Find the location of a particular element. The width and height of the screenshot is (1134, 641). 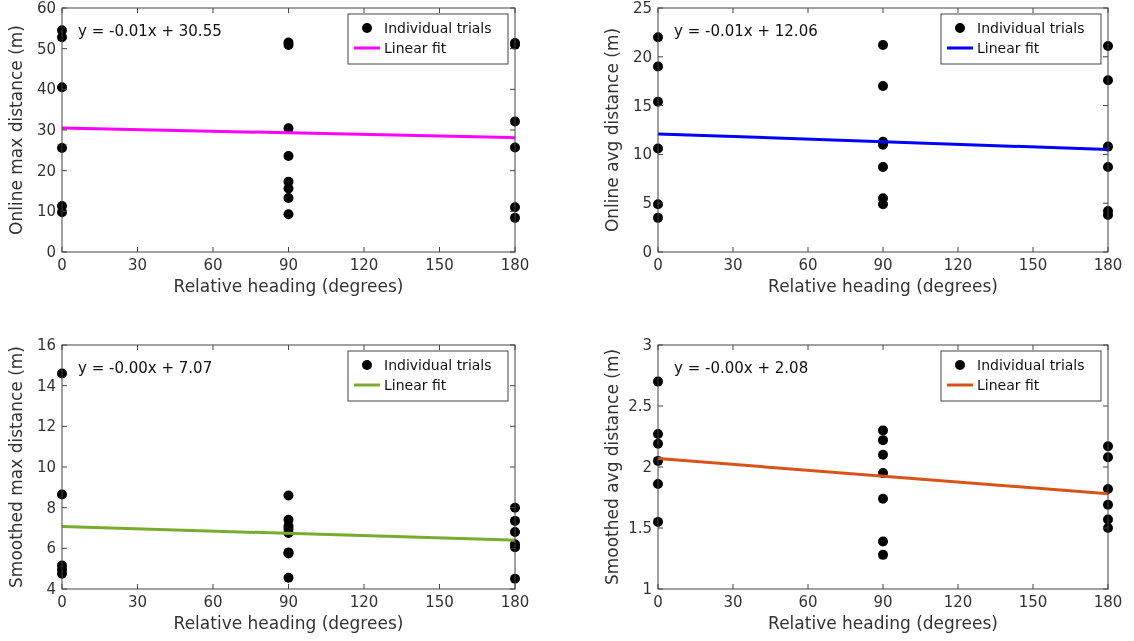

y-tick-label: 60 is located at coordinates (46, 8).